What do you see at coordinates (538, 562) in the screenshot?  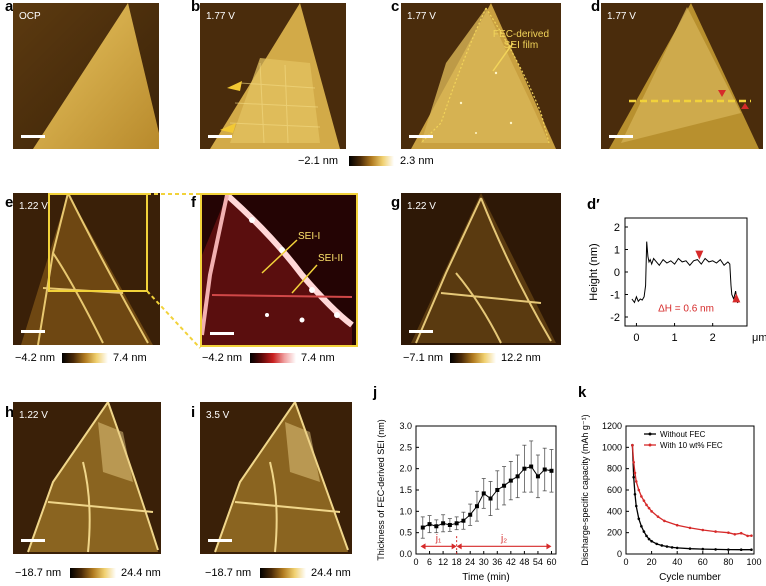 I see `x-tick-label: 54` at bounding box center [538, 562].